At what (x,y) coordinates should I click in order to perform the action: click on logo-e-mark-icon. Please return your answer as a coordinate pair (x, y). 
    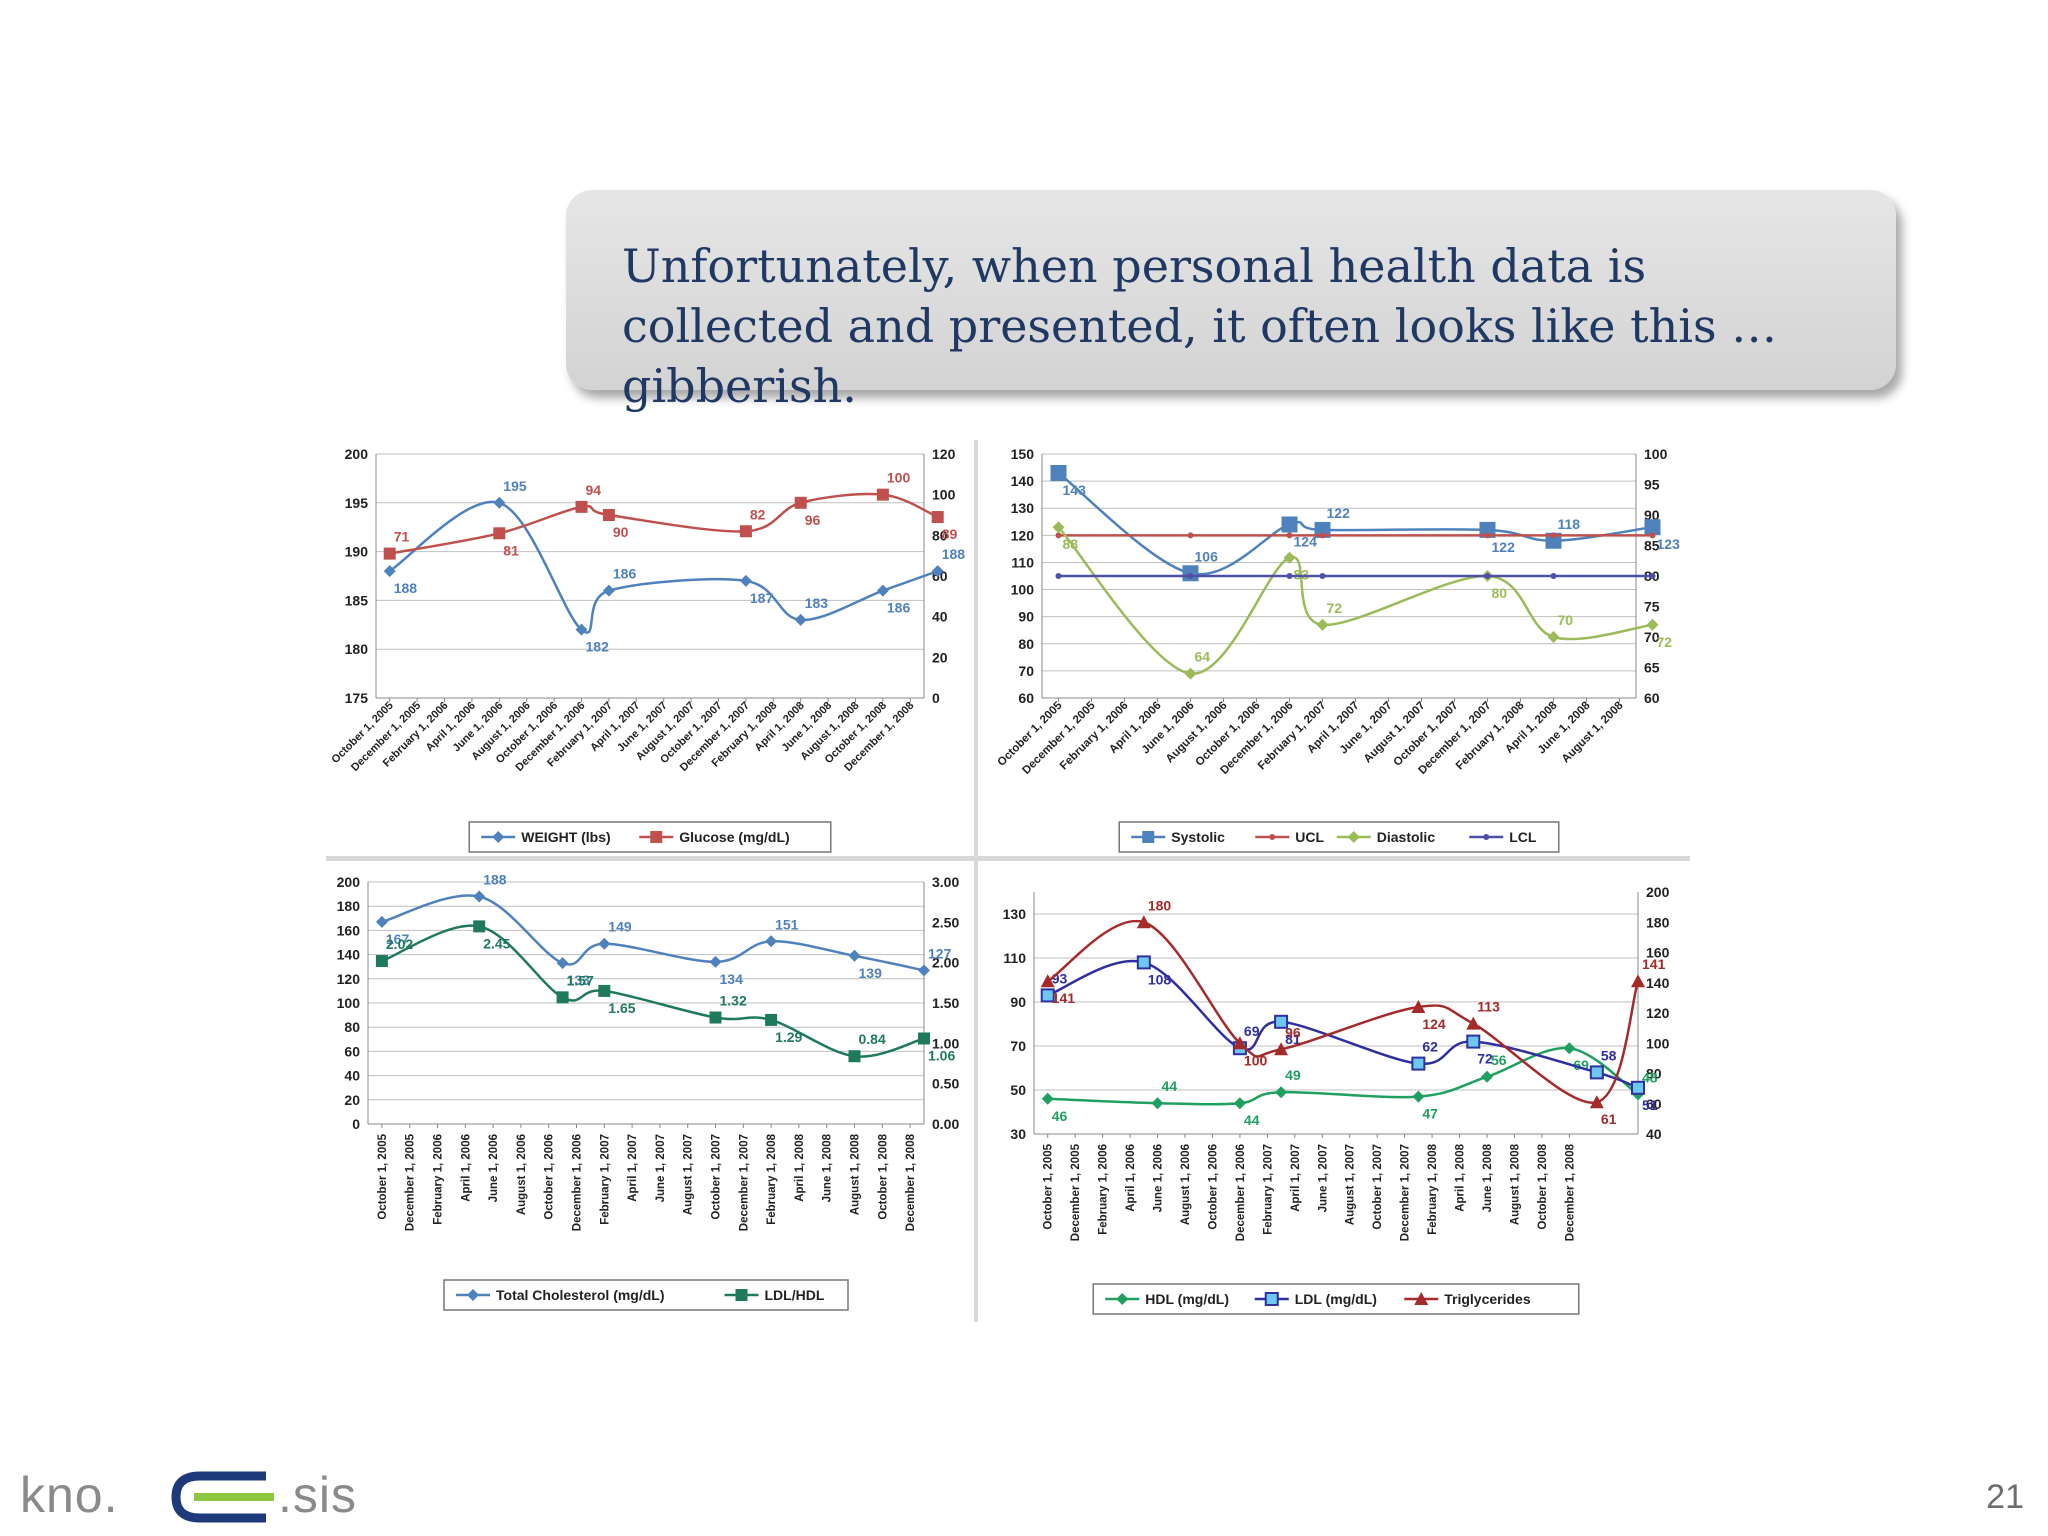
    Looking at the image, I should click on (222, 1497).